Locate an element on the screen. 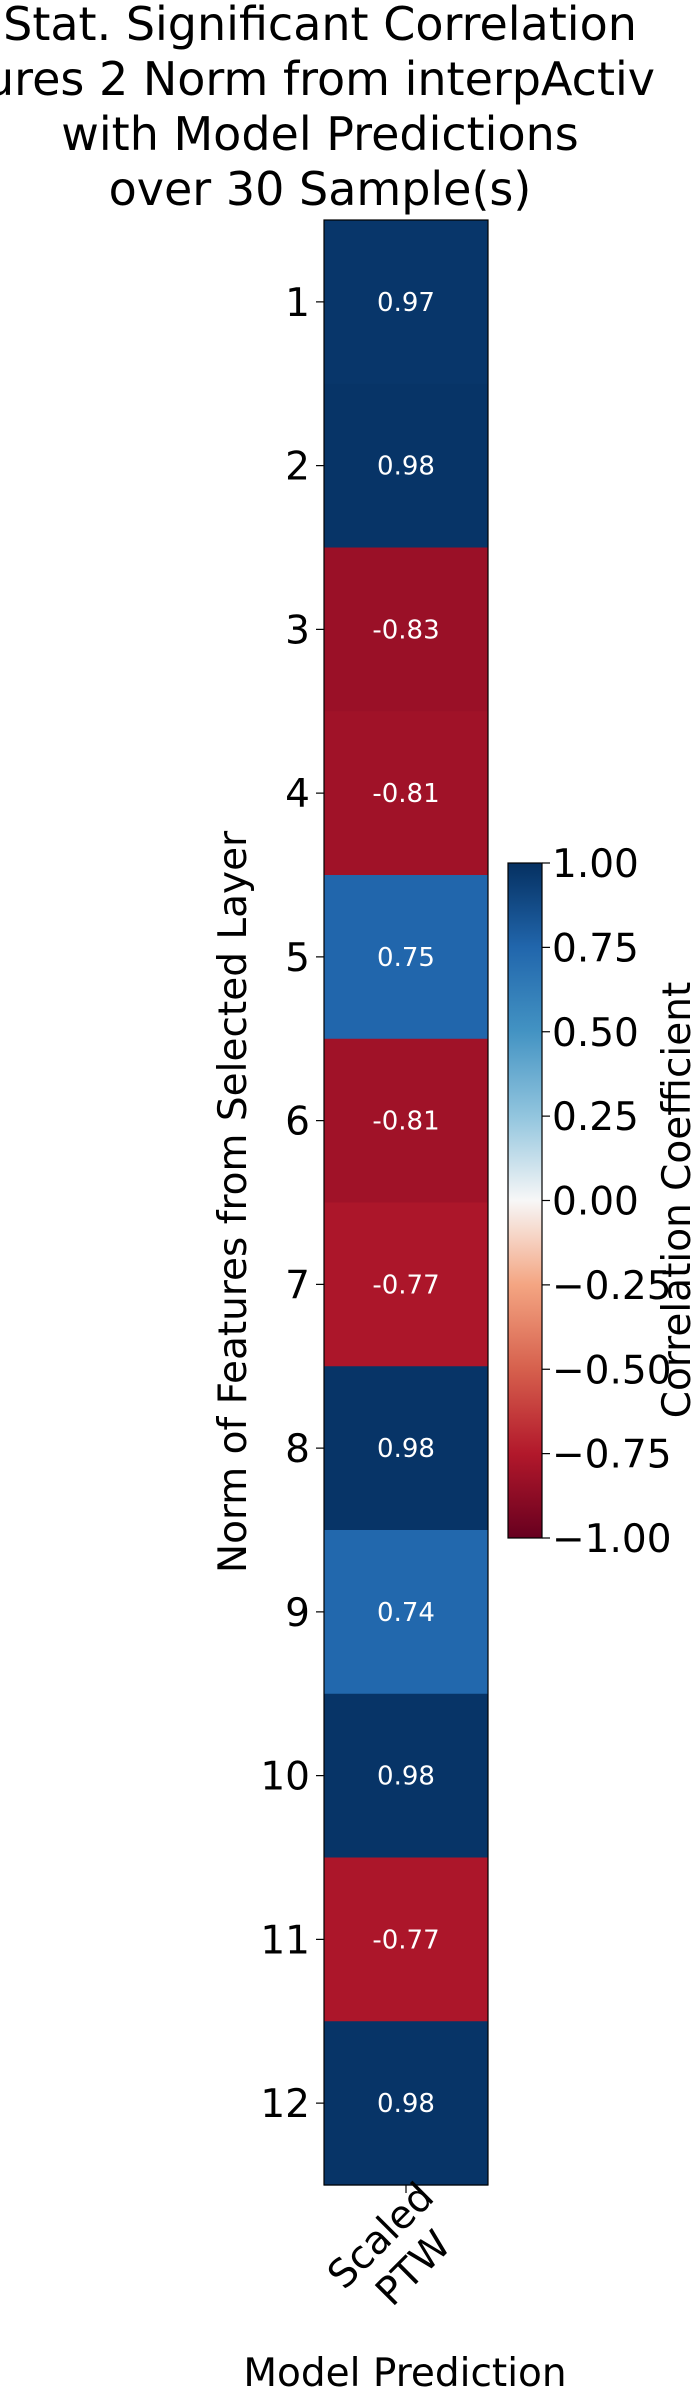 The width and height of the screenshot is (700, 2400). cell-value-label: -0.83 is located at coordinates (405, 630).